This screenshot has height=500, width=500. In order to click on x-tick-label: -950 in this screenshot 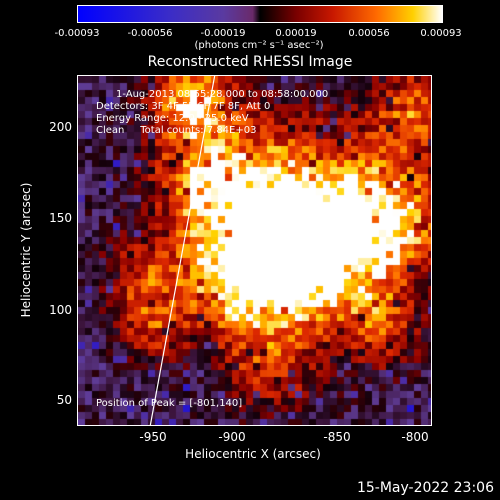, I will do `click(153, 437)`.